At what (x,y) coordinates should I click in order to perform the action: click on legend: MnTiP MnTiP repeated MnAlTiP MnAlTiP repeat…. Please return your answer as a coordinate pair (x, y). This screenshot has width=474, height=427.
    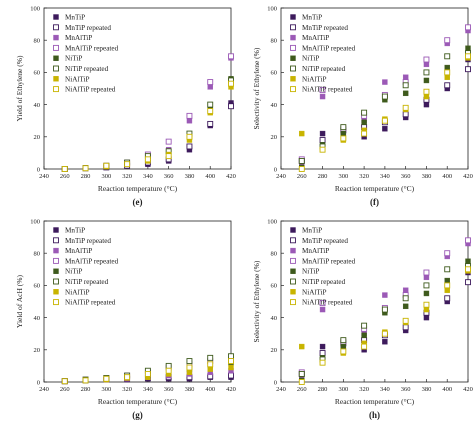
    Looking at the image, I should click on (323, 54).